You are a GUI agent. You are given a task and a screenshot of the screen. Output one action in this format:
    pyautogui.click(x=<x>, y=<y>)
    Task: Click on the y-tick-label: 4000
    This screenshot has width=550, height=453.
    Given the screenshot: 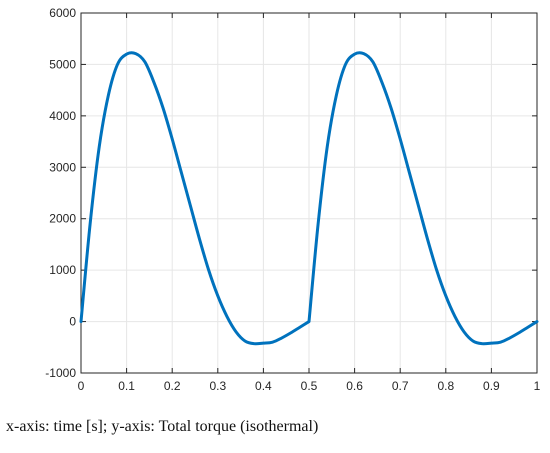 What is the action you would take?
    pyautogui.click(x=62, y=116)
    